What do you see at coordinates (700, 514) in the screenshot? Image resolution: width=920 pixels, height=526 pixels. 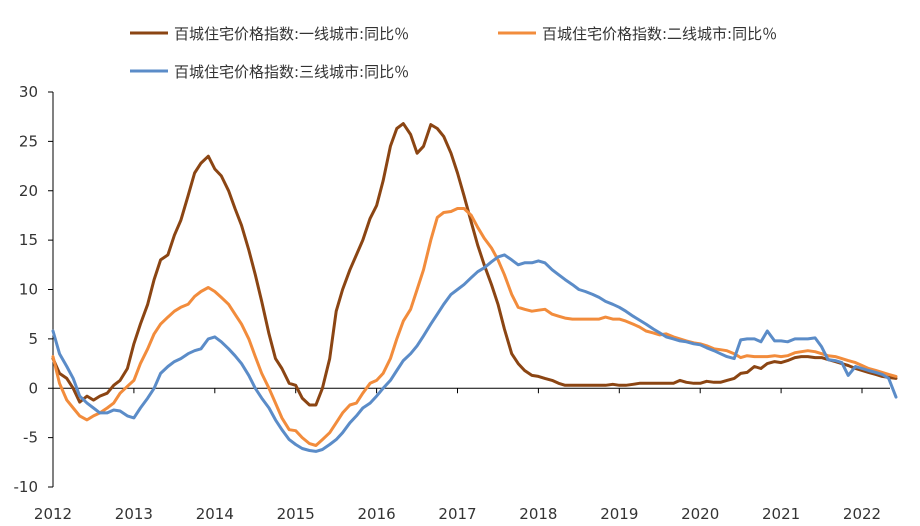 I see `x-tick-label: 2020` at bounding box center [700, 514].